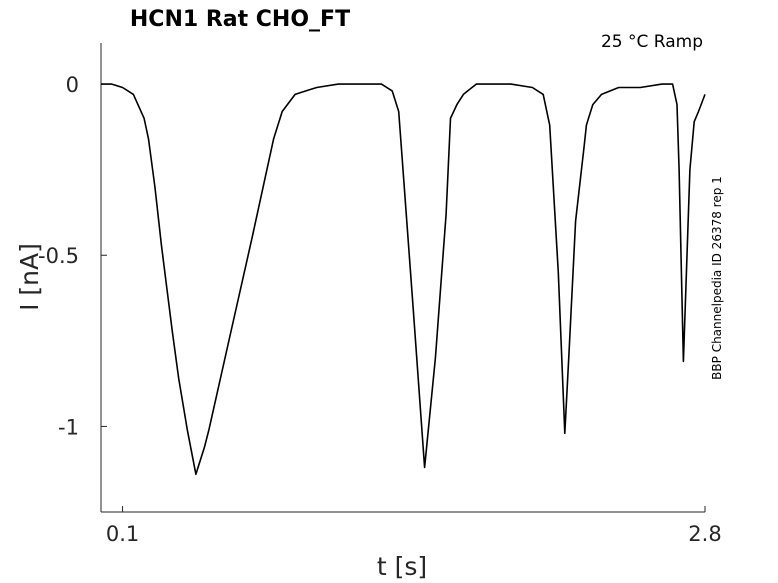 This screenshot has width=778, height=583. What do you see at coordinates (29, 277) in the screenshot?
I see `y-axis-label: I [nA]` at bounding box center [29, 277].